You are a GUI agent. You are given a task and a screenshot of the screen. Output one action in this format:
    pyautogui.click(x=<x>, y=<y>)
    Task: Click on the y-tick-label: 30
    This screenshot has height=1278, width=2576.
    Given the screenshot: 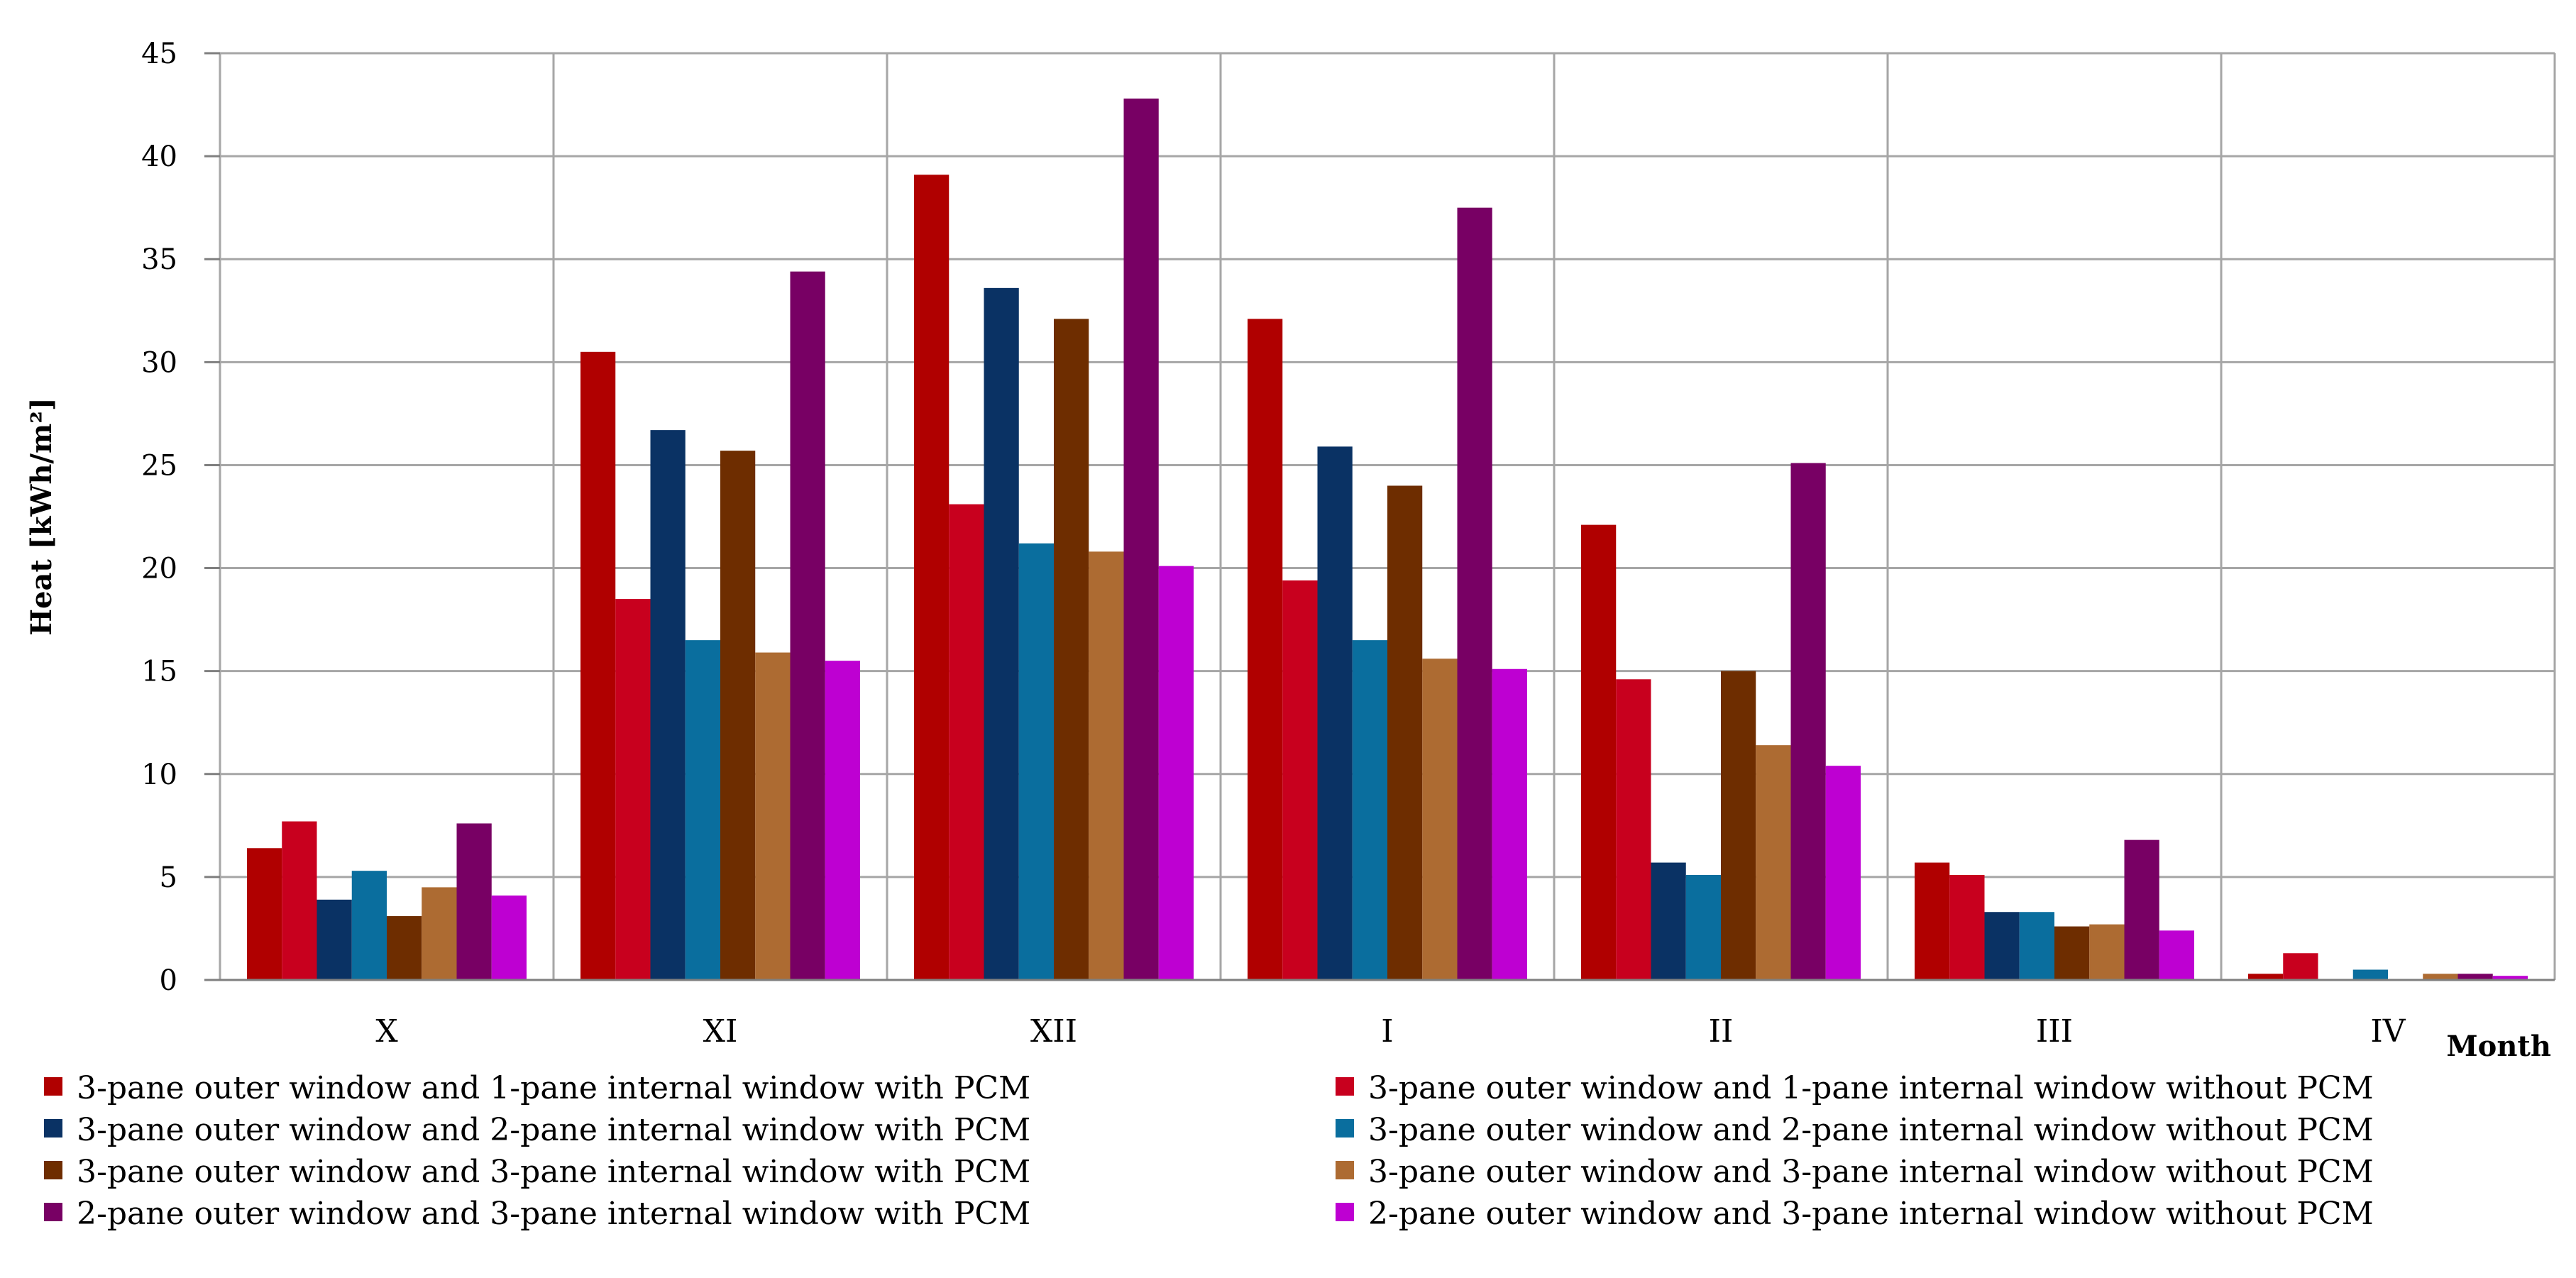 What is the action you would take?
    pyautogui.click(x=159, y=362)
    